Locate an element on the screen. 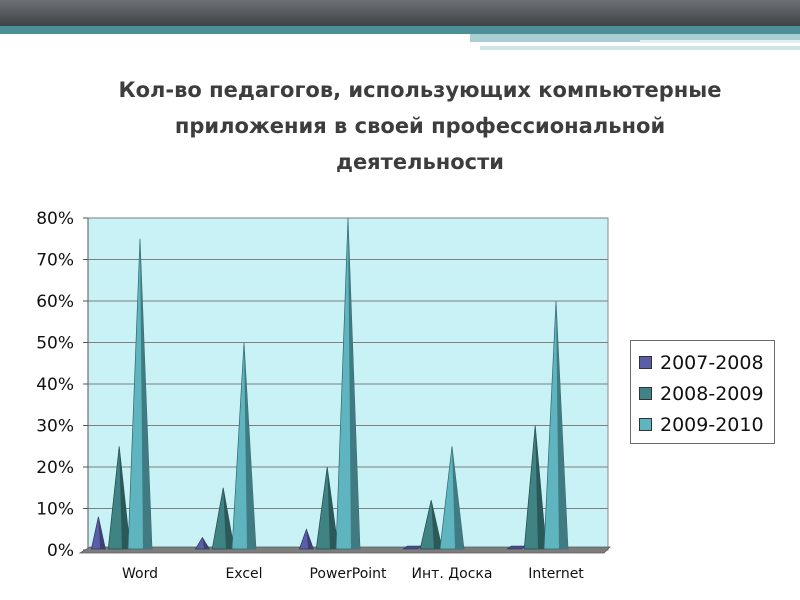 Image resolution: width=800 pixels, height=600 pixels. y-tick-label: 0% is located at coordinates (60, 551).